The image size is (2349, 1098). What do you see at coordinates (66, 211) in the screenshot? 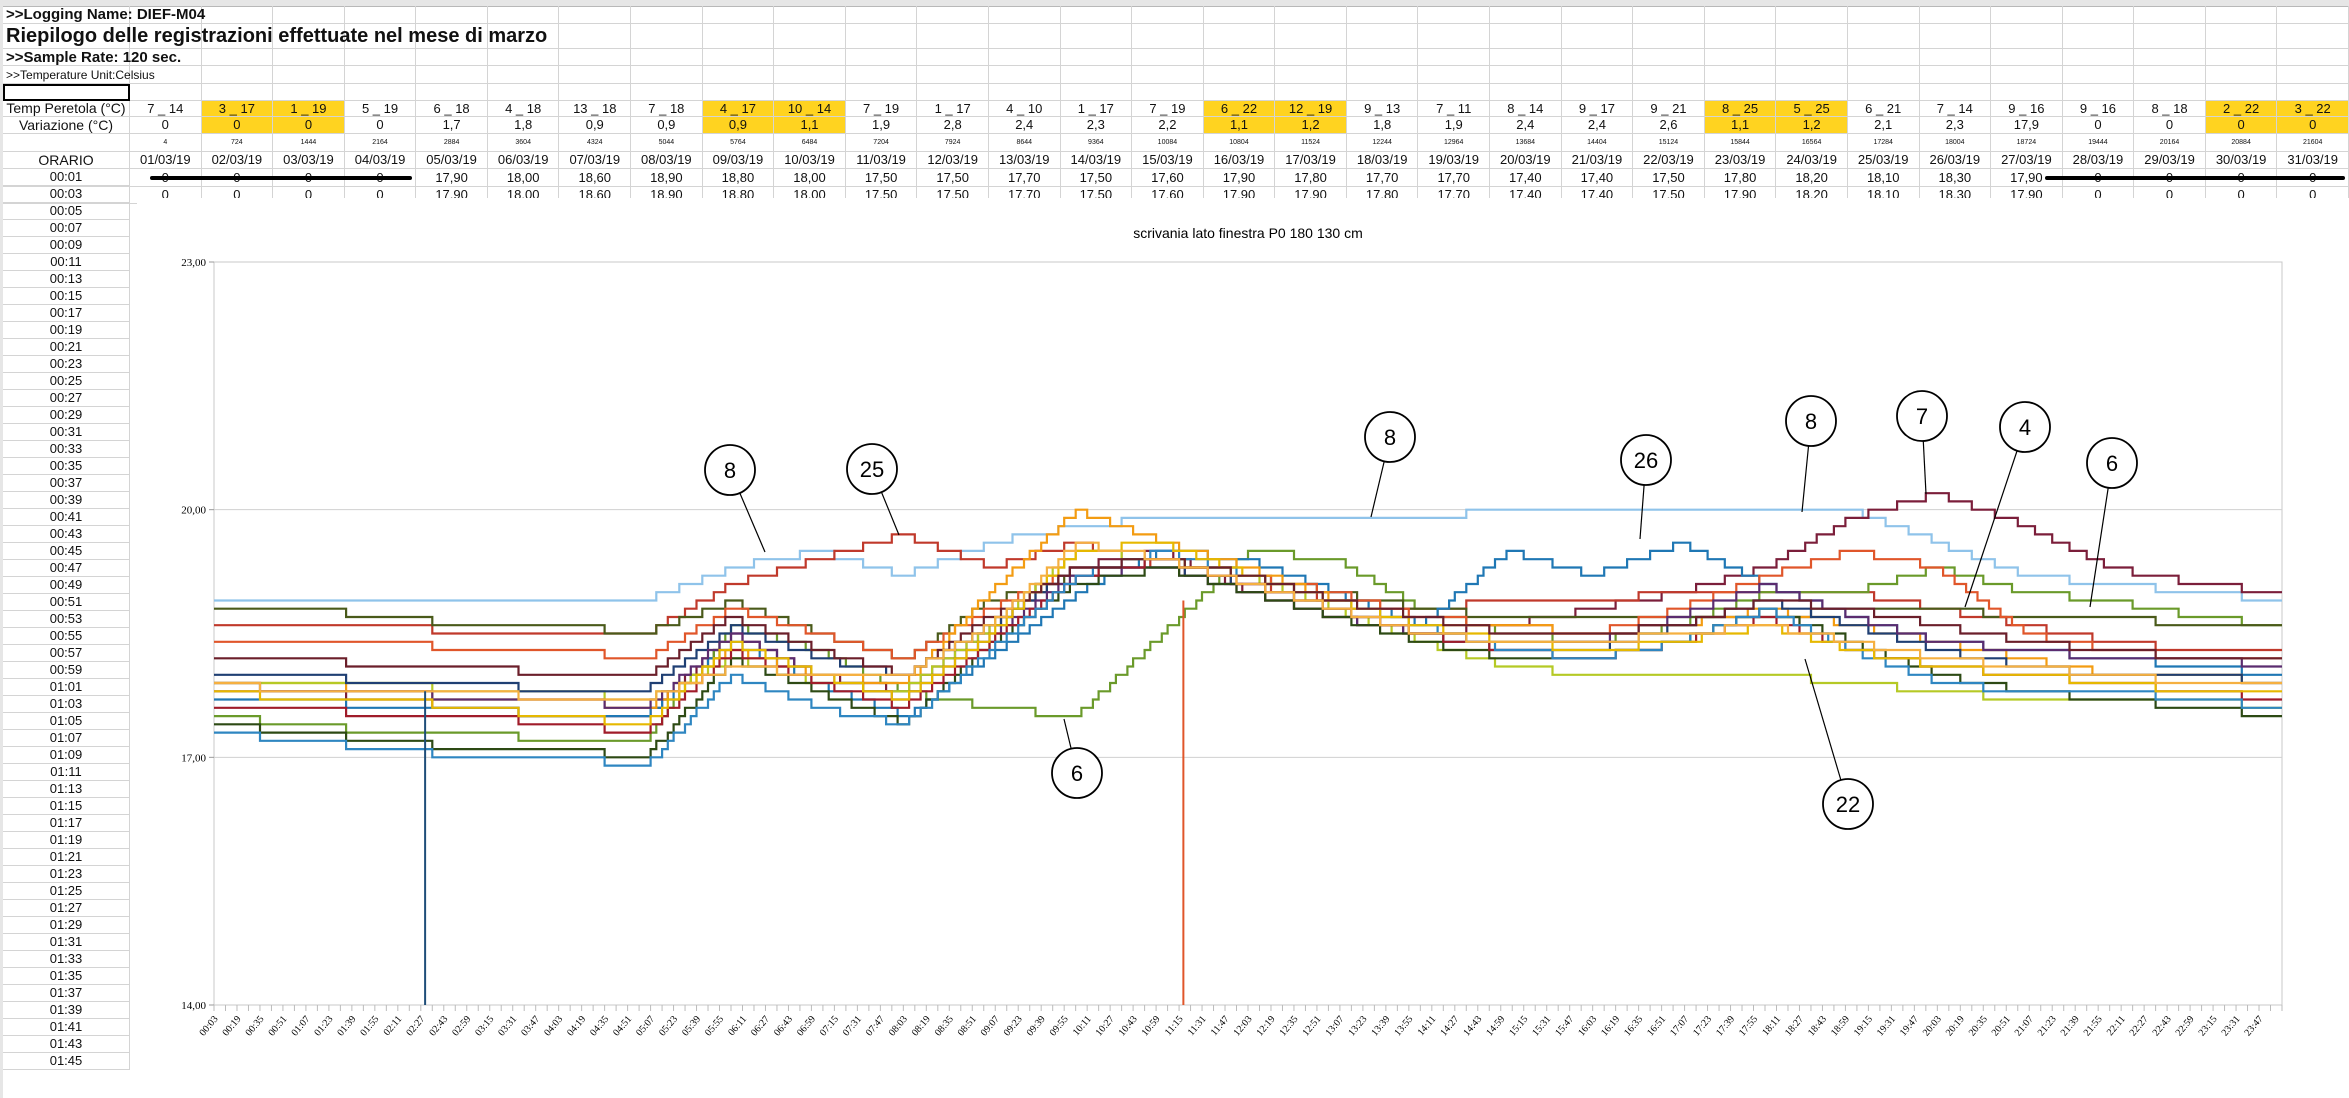
I see `time-cell: 00:05` at bounding box center [66, 211].